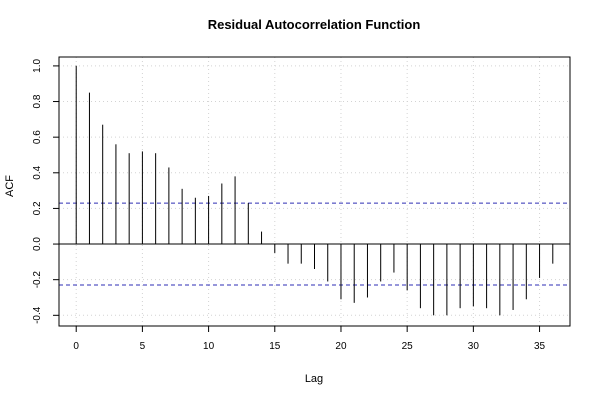  I want to click on x-axis-label: Lag, so click(314, 379).